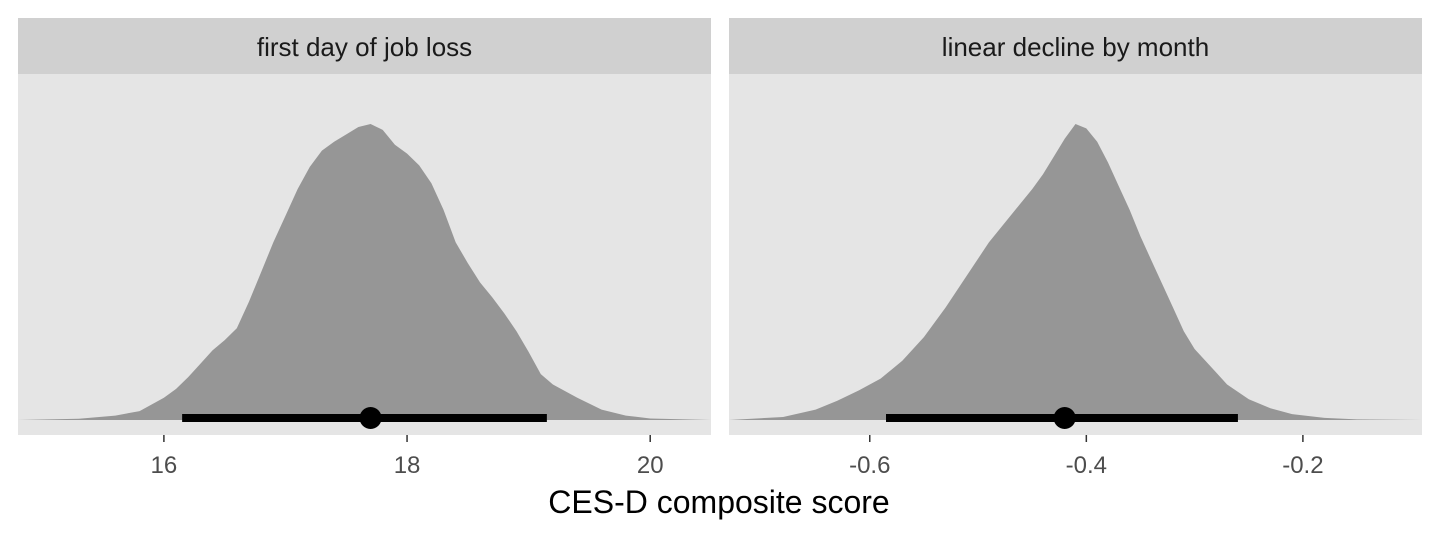 The height and width of the screenshot is (540, 1440). I want to click on x-tick-label: -0.2, so click(1302, 465).